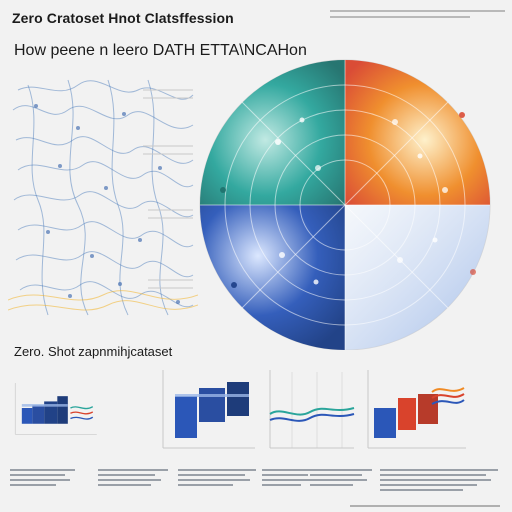  What do you see at coordinates (123, 18) in the screenshot?
I see `page-title: Zero Cratoset Hnot Clatsffession` at bounding box center [123, 18].